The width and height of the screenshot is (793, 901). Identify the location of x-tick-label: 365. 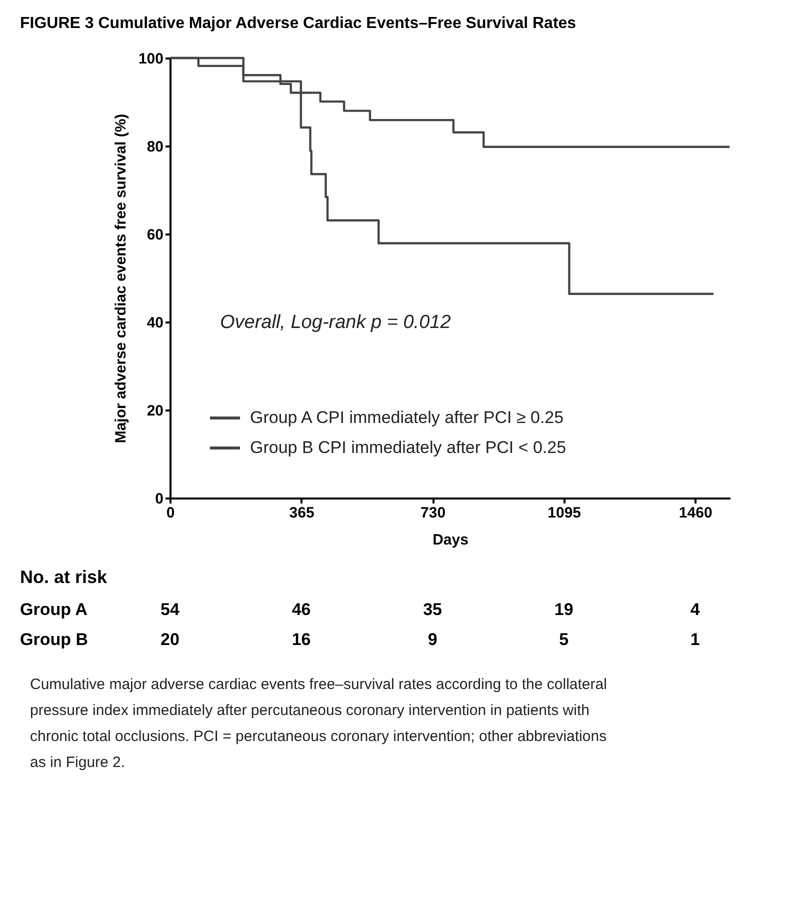
(301, 513).